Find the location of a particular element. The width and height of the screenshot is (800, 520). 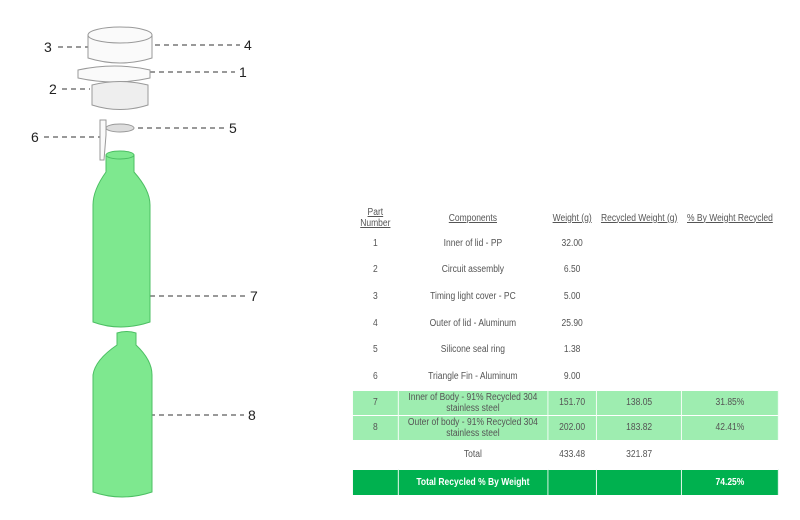

weight-cell: 1.38 is located at coordinates (572, 350).